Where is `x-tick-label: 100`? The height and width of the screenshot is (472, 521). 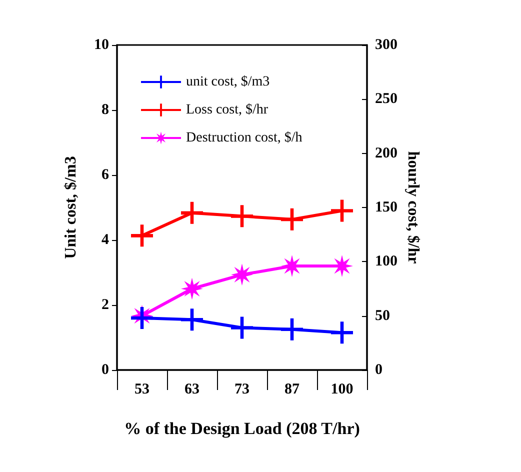 x-tick-label: 100 is located at coordinates (342, 390).